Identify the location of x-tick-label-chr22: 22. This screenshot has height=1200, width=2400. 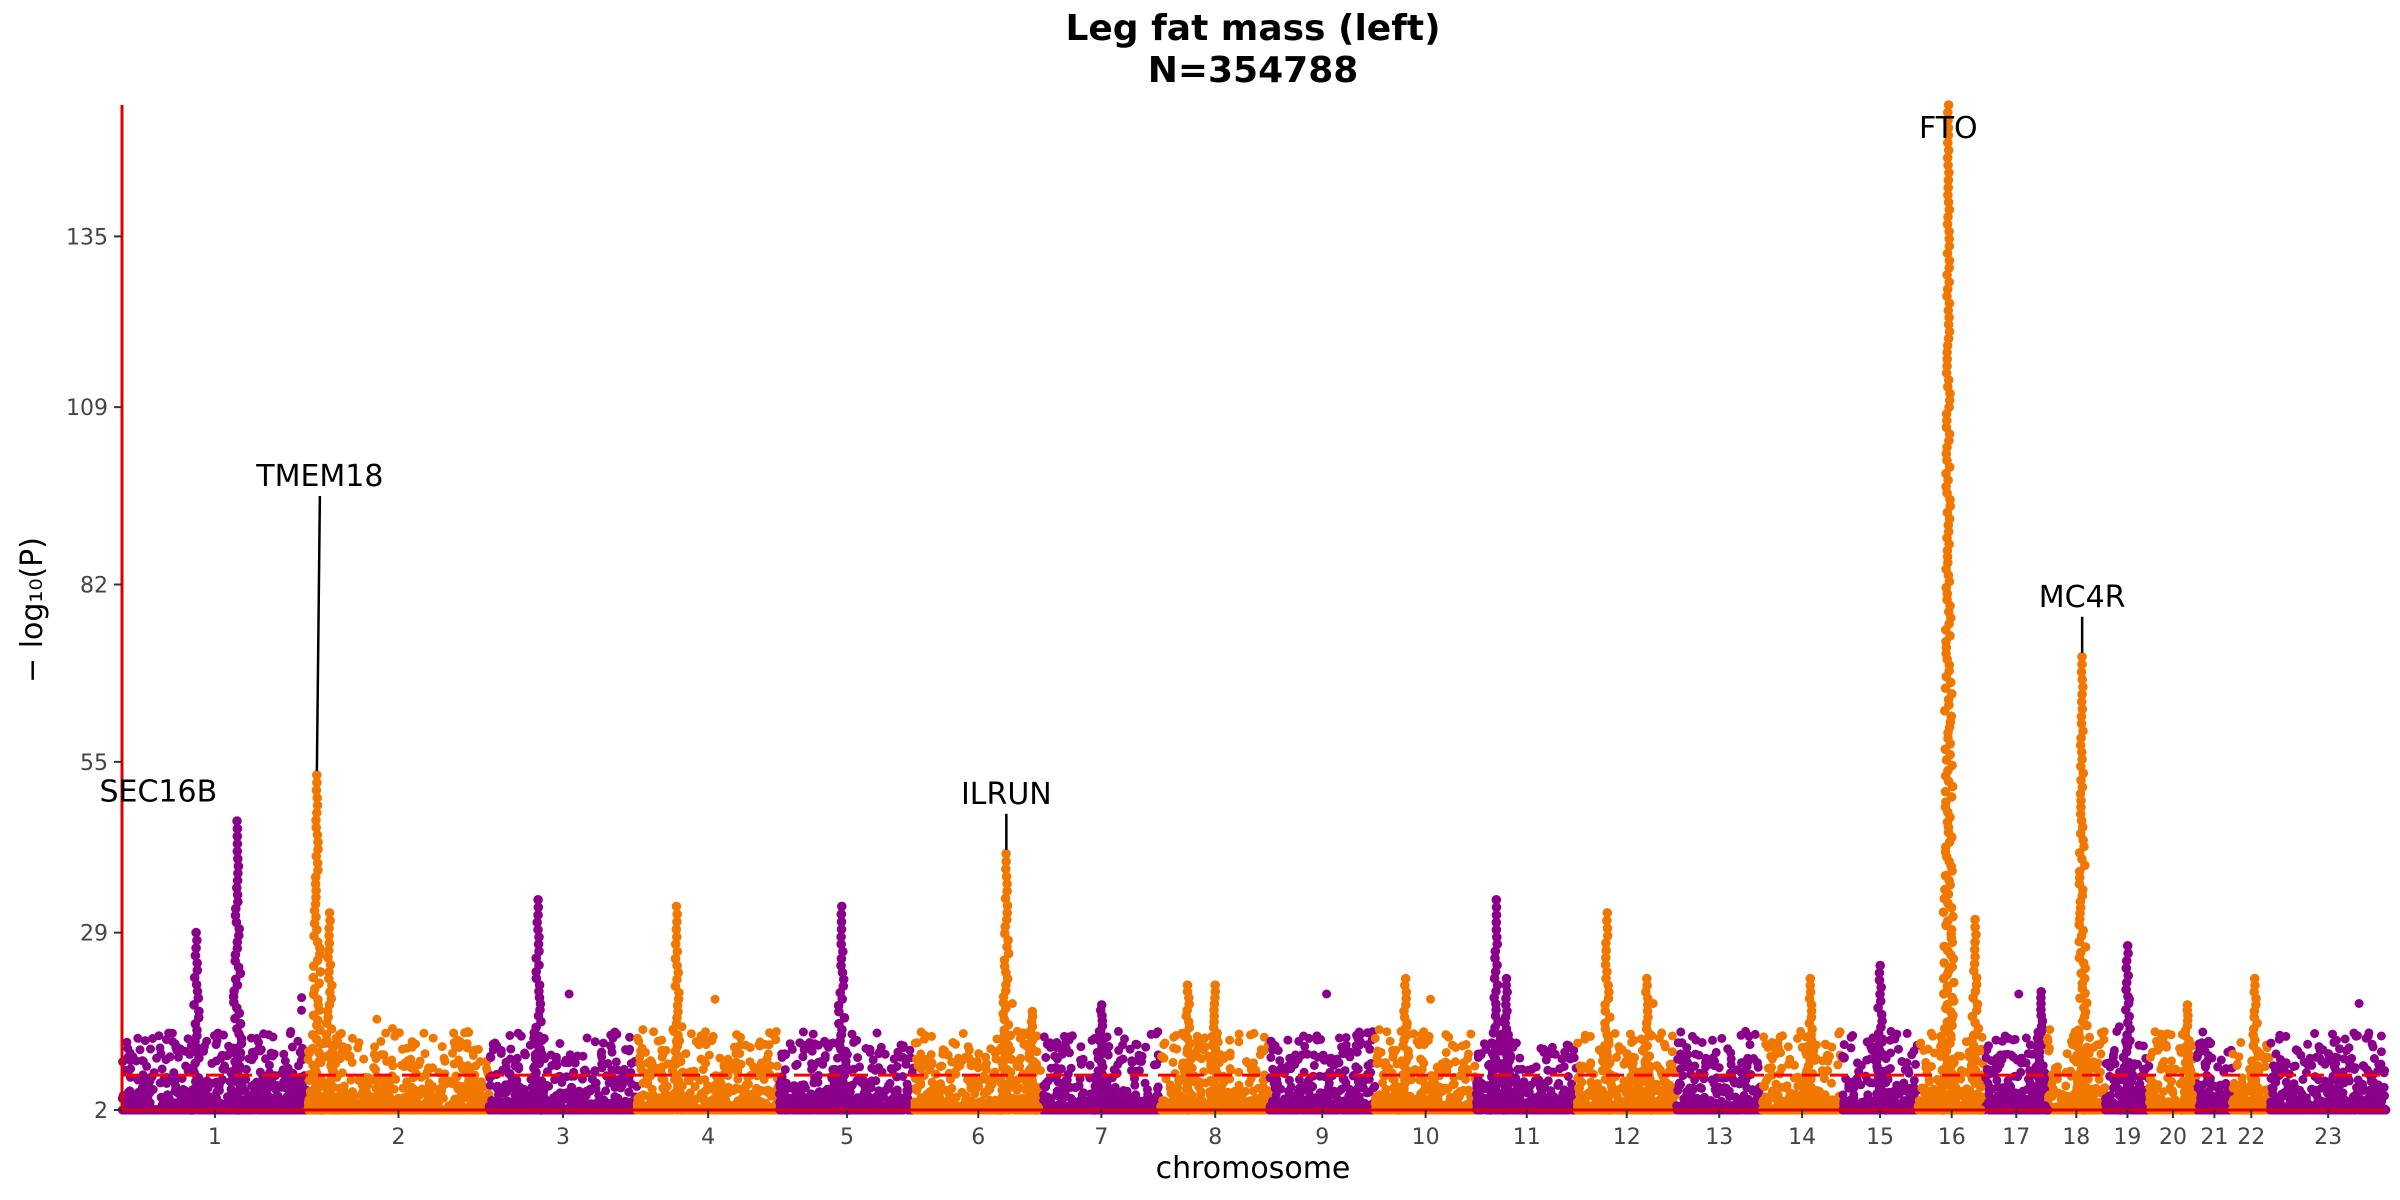
(2251, 1137).